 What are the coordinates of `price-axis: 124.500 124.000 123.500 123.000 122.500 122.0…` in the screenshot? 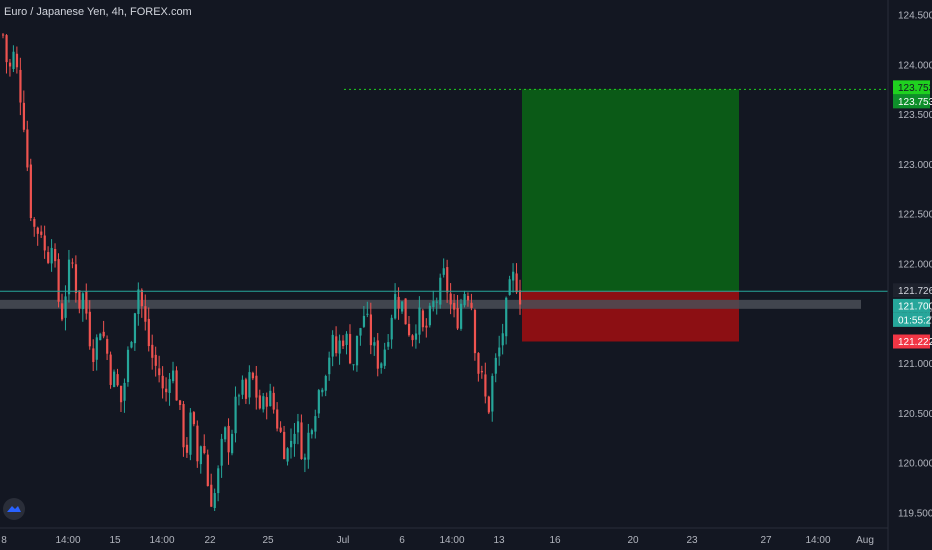 It's located at (909, 275).